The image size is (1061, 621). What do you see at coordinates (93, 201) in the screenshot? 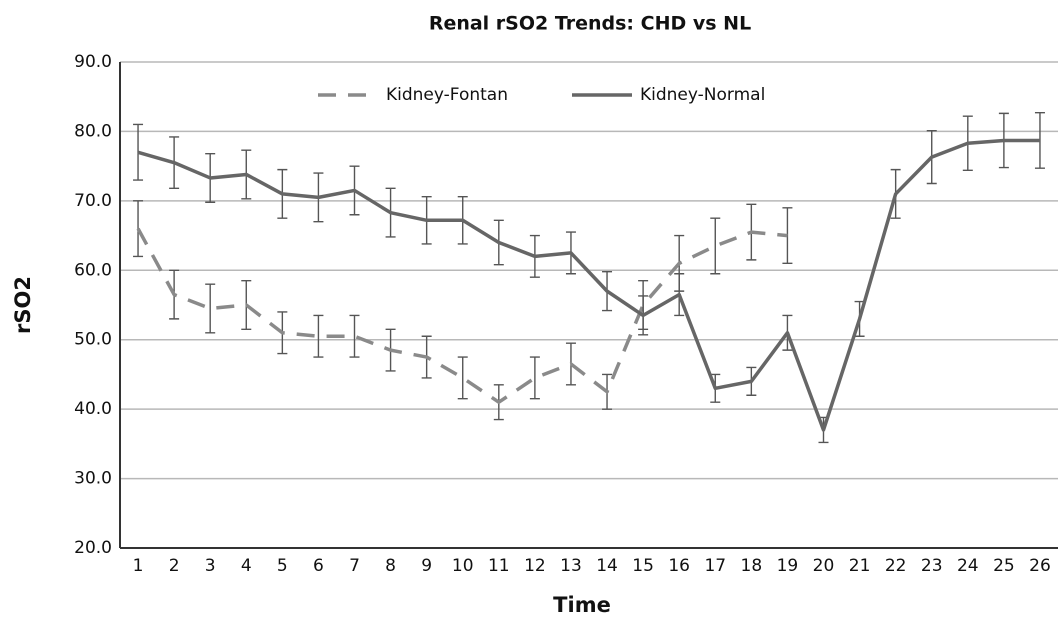
I see `y-tick-label: 70.0` at bounding box center [93, 201].